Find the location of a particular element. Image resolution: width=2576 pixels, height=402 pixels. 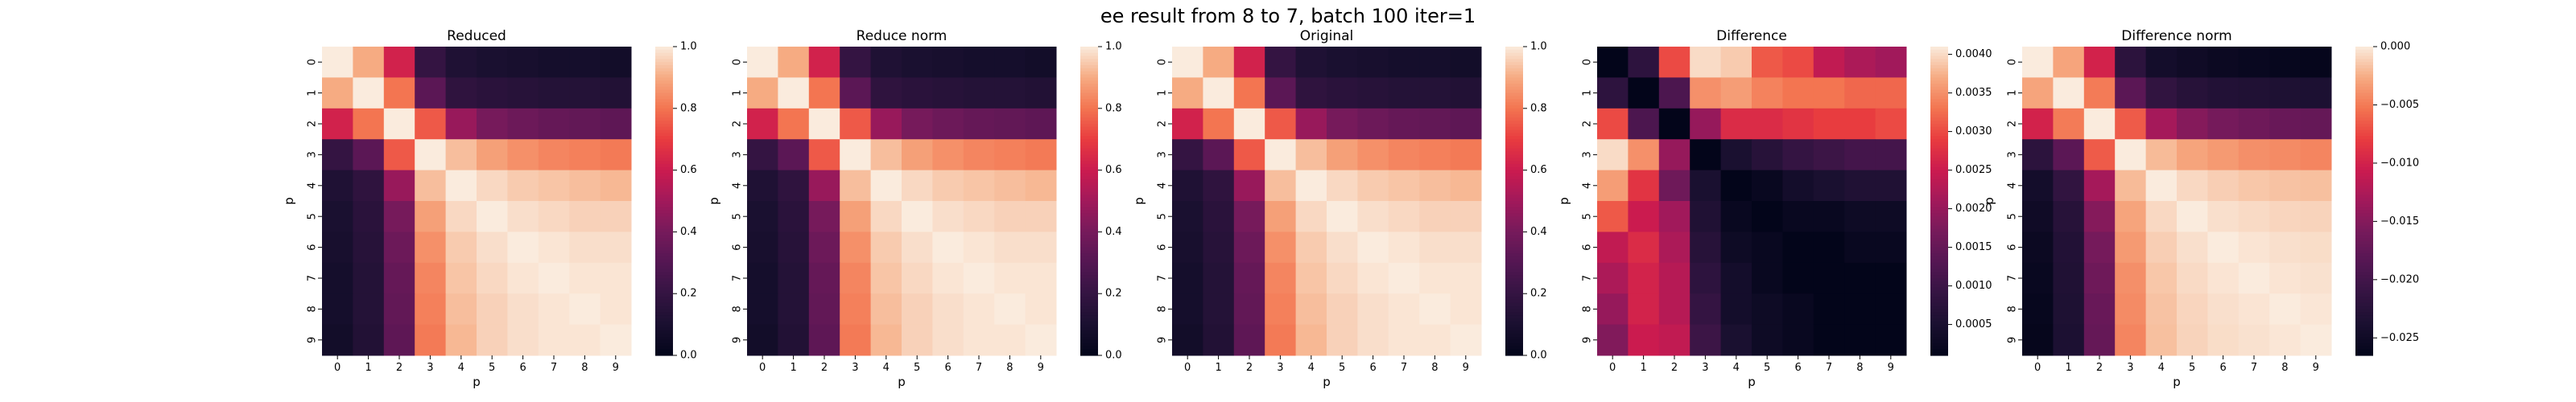

x-tick-label: 6 is located at coordinates (1797, 368).